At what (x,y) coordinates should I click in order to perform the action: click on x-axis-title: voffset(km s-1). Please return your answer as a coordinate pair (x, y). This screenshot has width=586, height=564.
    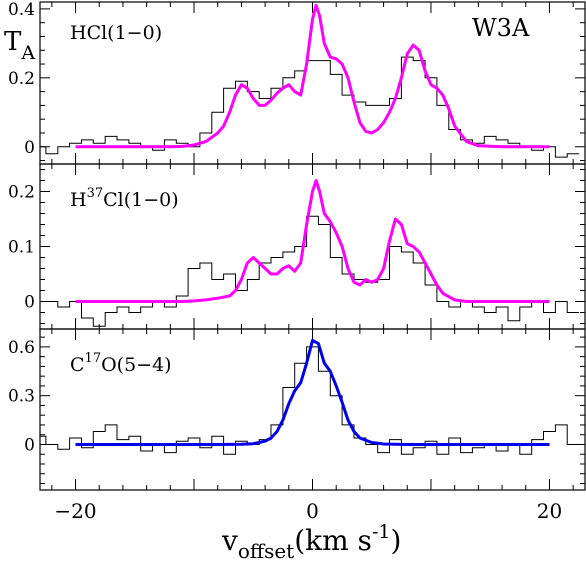
    Looking at the image, I should click on (311, 540).